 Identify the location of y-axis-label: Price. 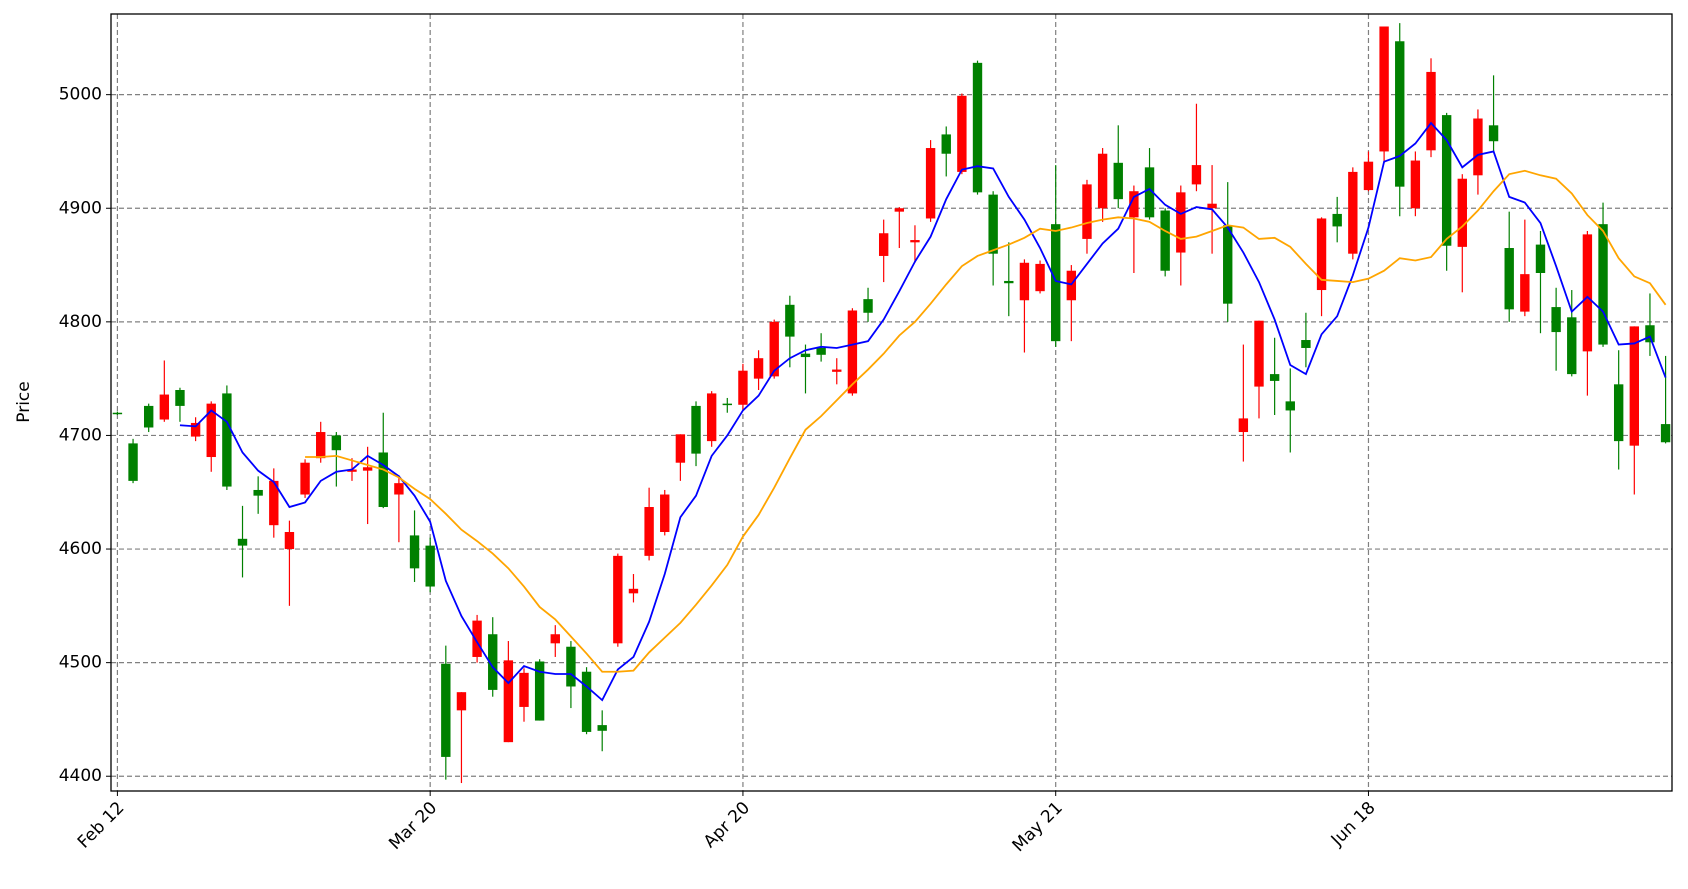
(24, 401).